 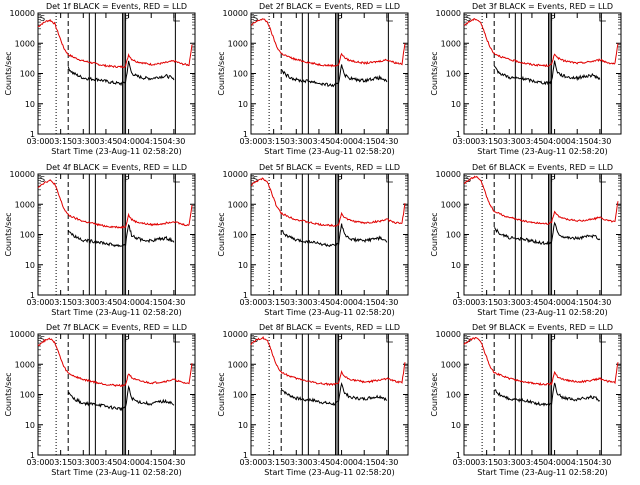 I want to click on panel-title: Det 2f BLACK = Events, RED = LLD, so click(x=329, y=6).